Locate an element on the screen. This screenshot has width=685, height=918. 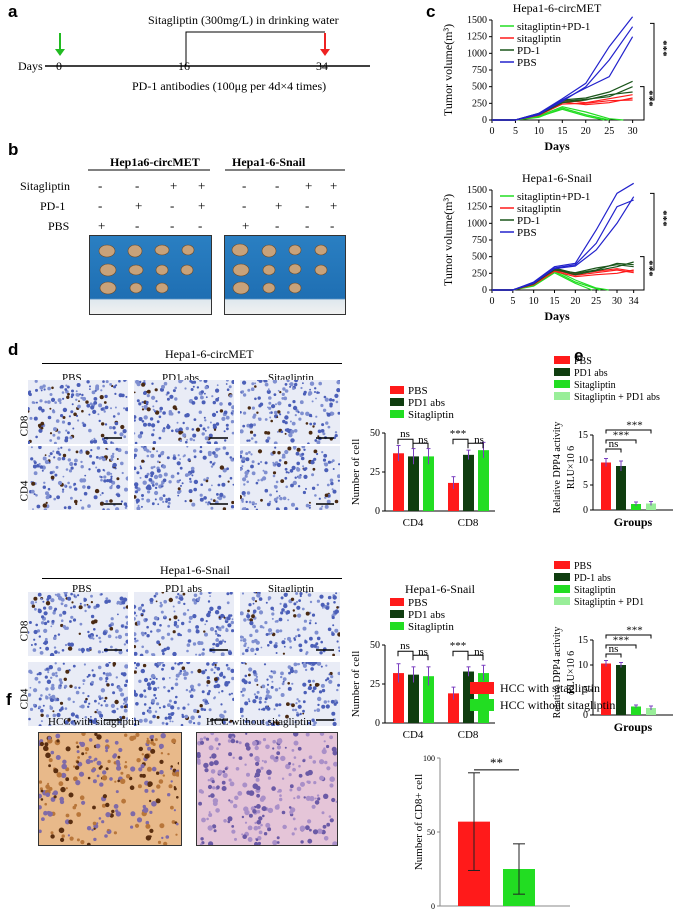
legend-label-1: PD1 abs is located at coordinates (426, 403).